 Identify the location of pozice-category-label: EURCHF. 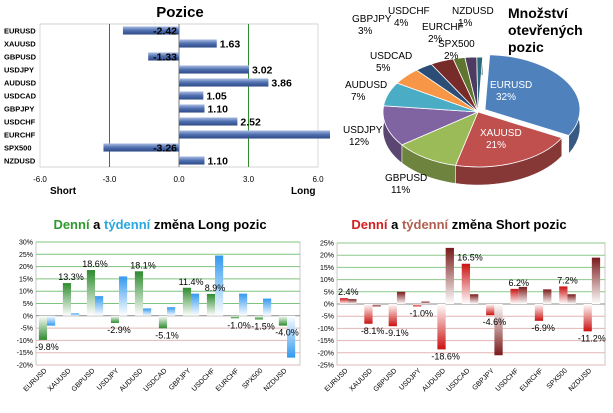
(20, 135).